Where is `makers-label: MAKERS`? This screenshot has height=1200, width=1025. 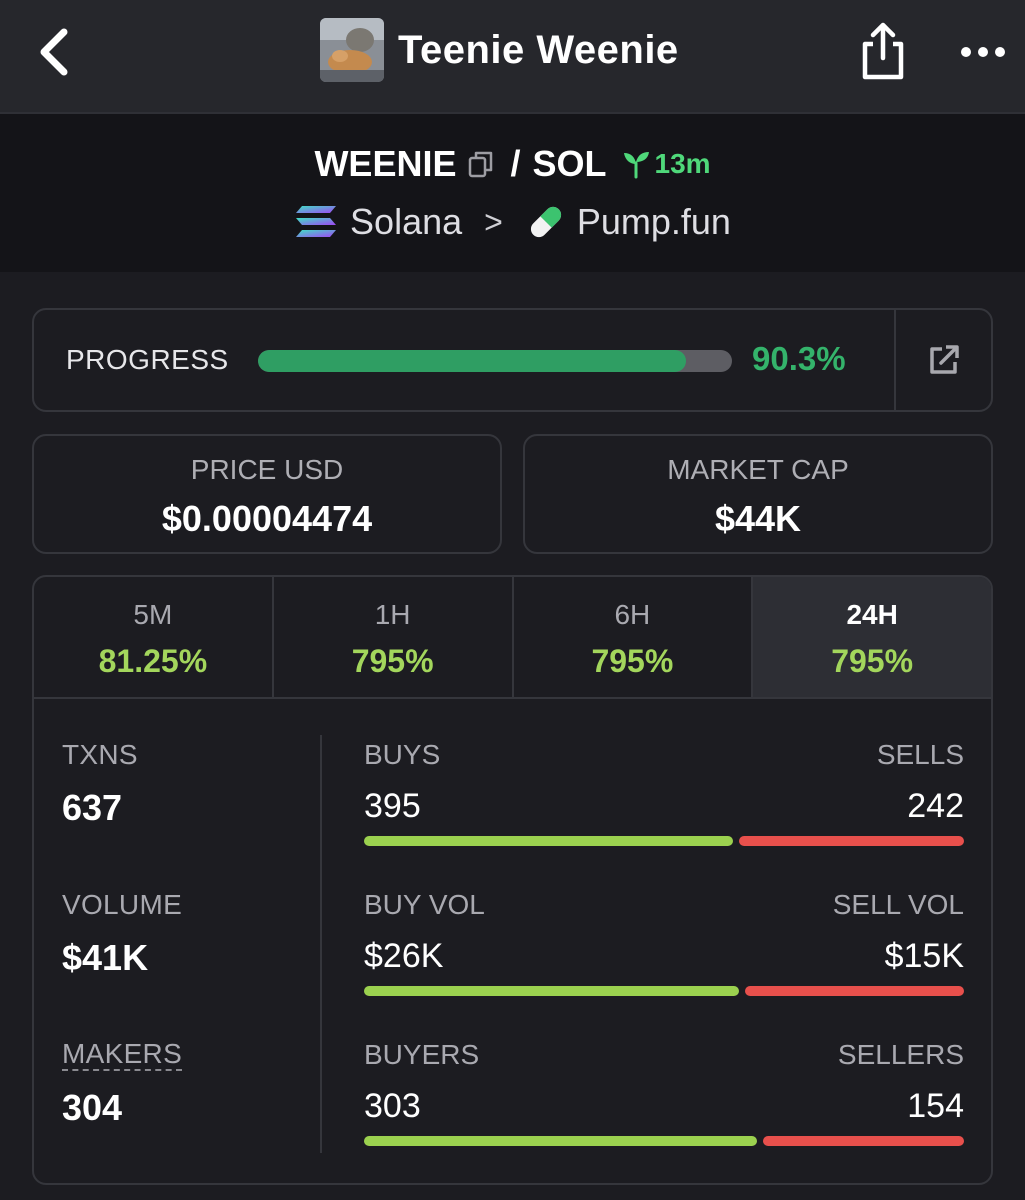 makers-label: MAKERS is located at coordinates (122, 1054).